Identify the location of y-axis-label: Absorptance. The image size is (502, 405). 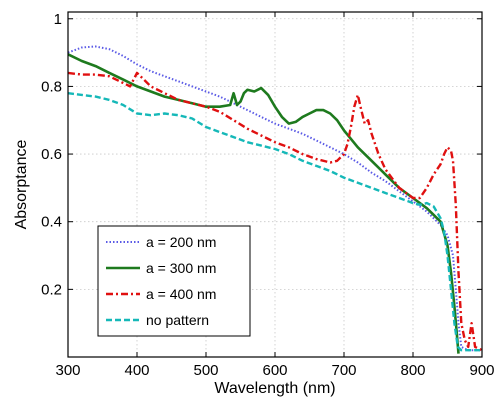
(21, 184).